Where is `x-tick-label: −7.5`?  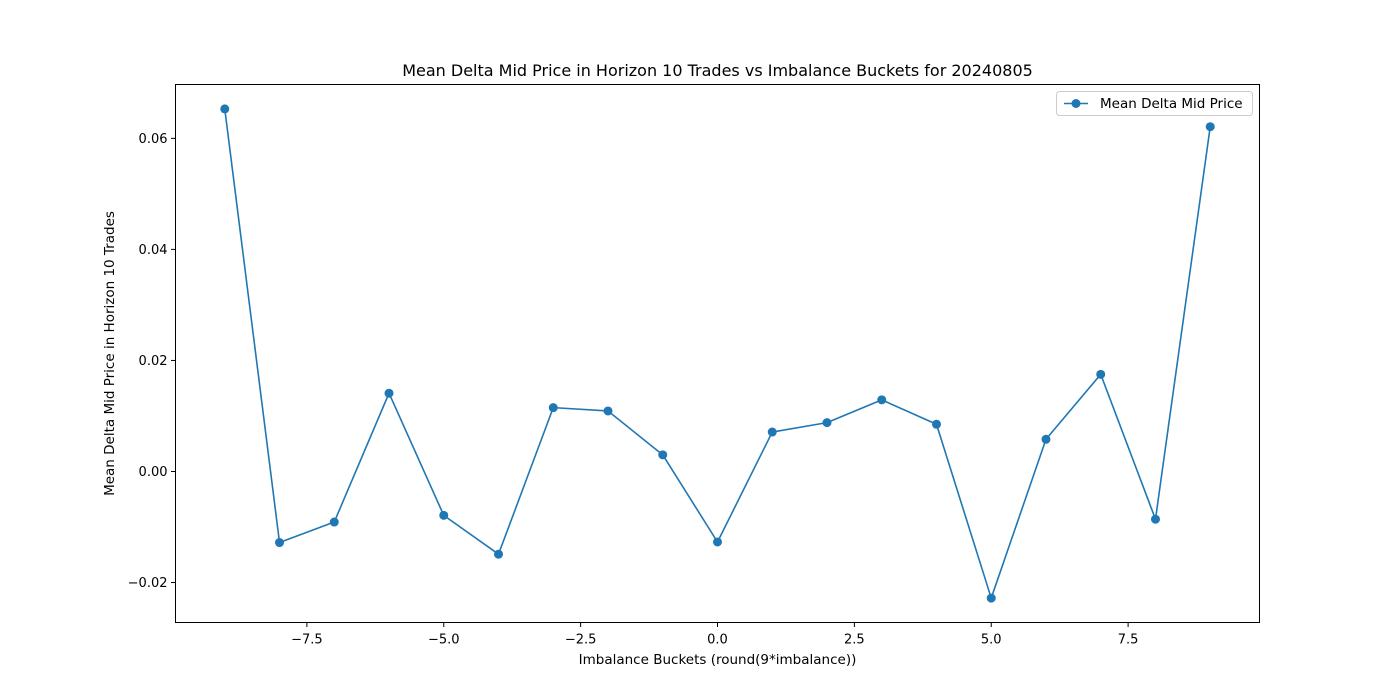
x-tick-label: −7.5 is located at coordinates (307, 640).